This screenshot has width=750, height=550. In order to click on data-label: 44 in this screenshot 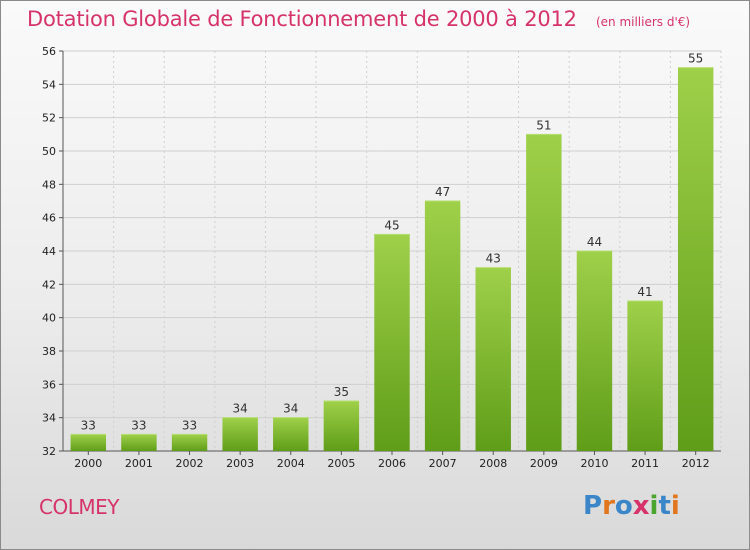, I will do `click(594, 242)`.